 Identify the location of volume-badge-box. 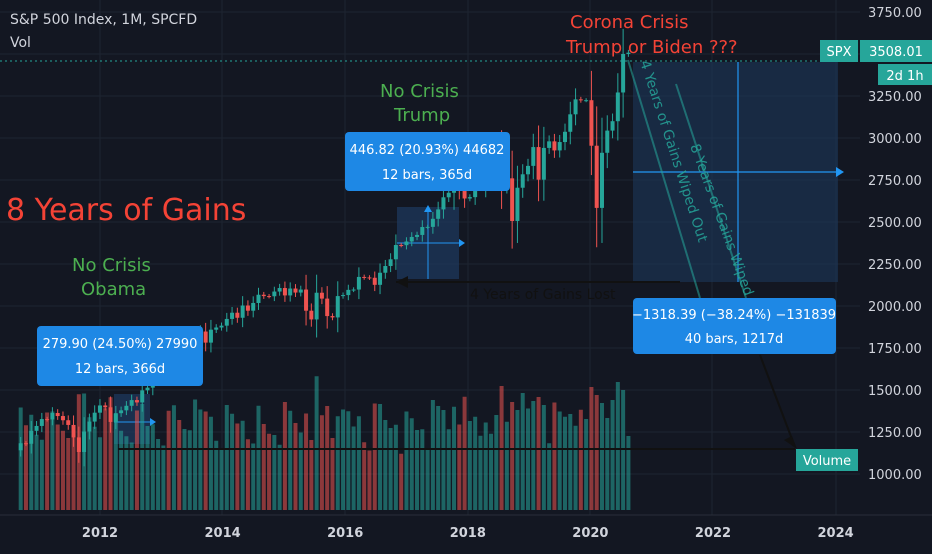
(827, 460).